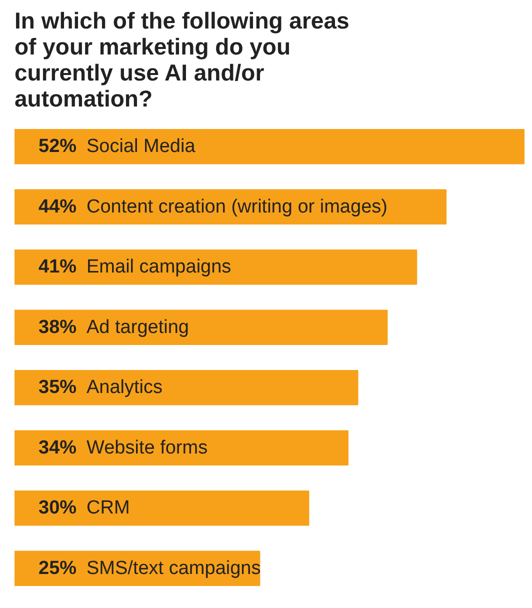 This screenshot has width=532, height=608. What do you see at coordinates (173, 568) in the screenshot?
I see `y-tick-label: SMS/text campaigns` at bounding box center [173, 568].